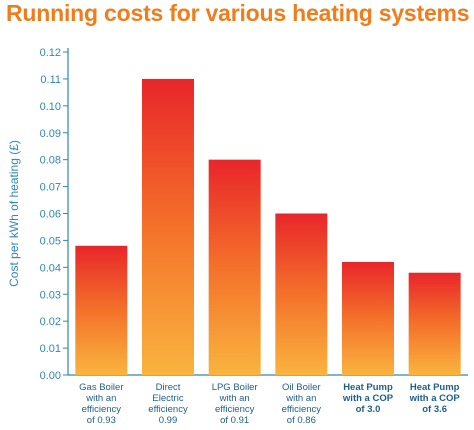  I want to click on x-tick-label-line: Oil Boiler, so click(301, 387).